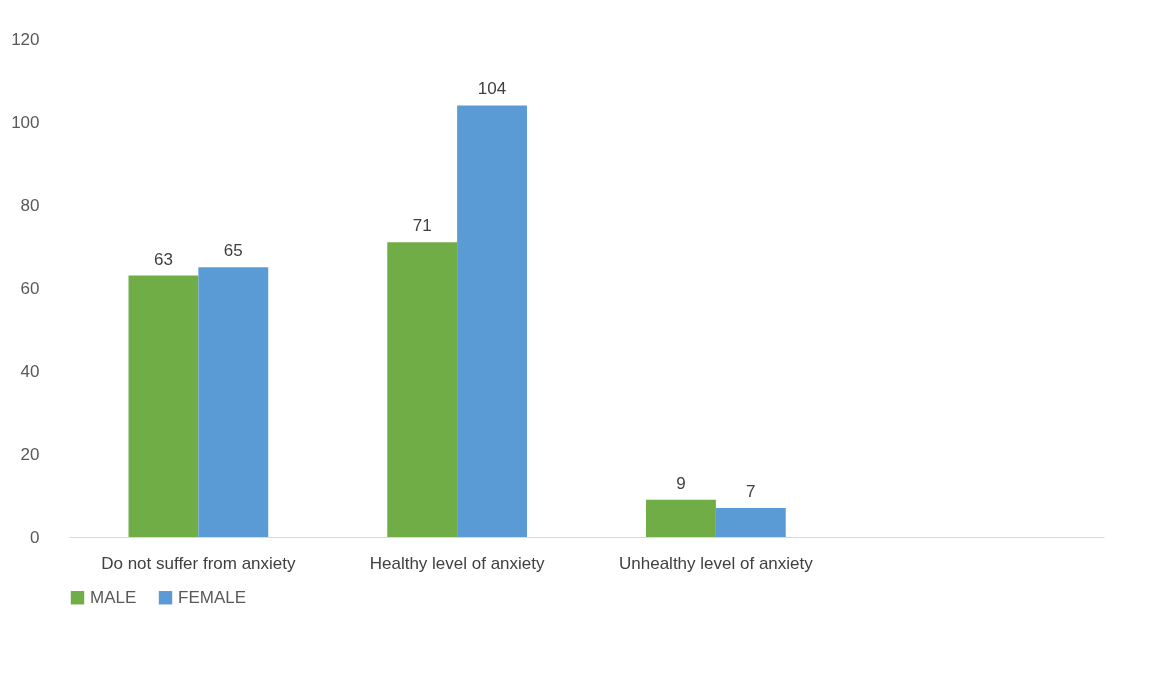  Describe the element at coordinates (233, 251) in the screenshot. I see `data-label: 65` at that location.